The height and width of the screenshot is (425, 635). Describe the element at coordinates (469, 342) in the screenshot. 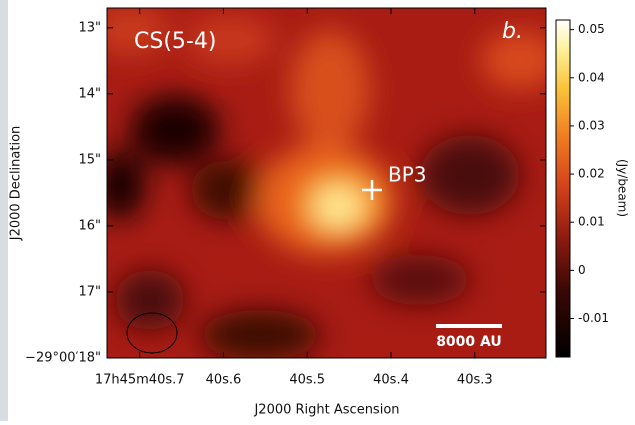

I see `scale-bar-label: 8000 AU` at that location.